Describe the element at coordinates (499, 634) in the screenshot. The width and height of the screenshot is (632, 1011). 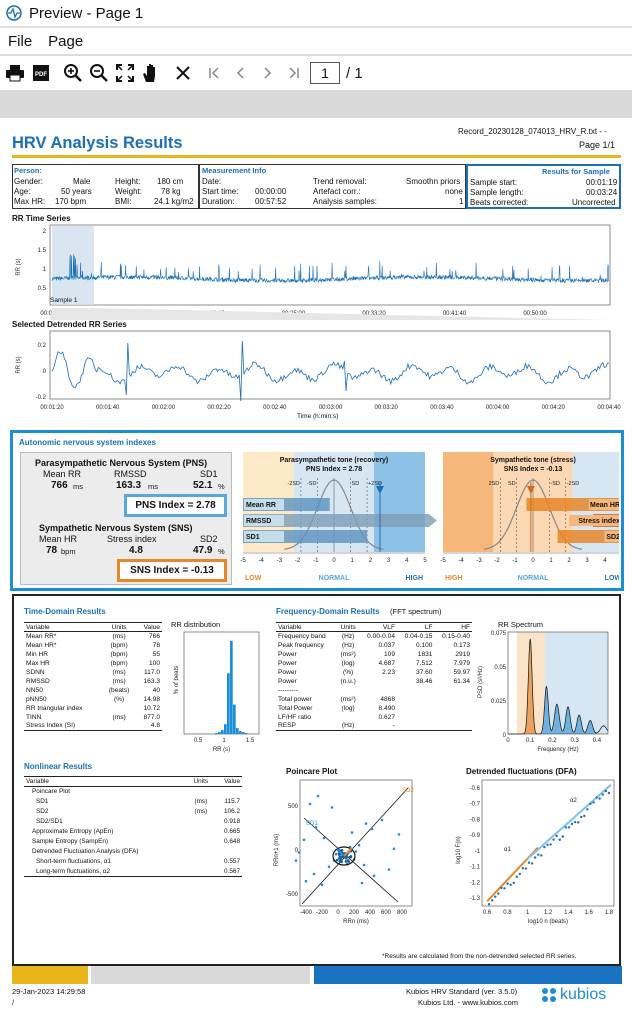
I see `spectrum-ytick: 0.075` at that location.